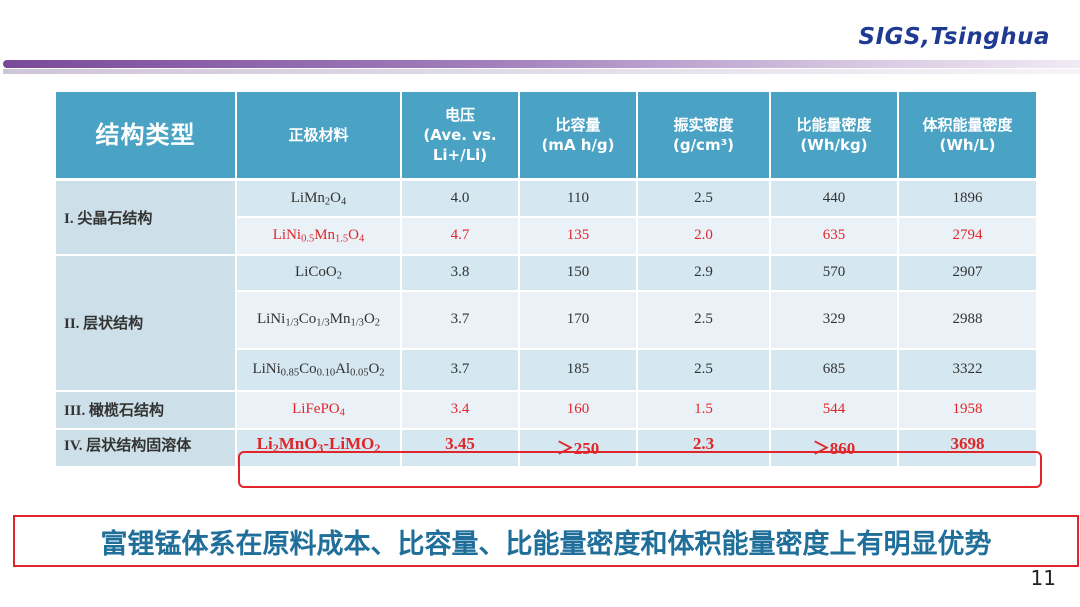  I want to click on material-cell: LiMn2O4, so click(319, 198).